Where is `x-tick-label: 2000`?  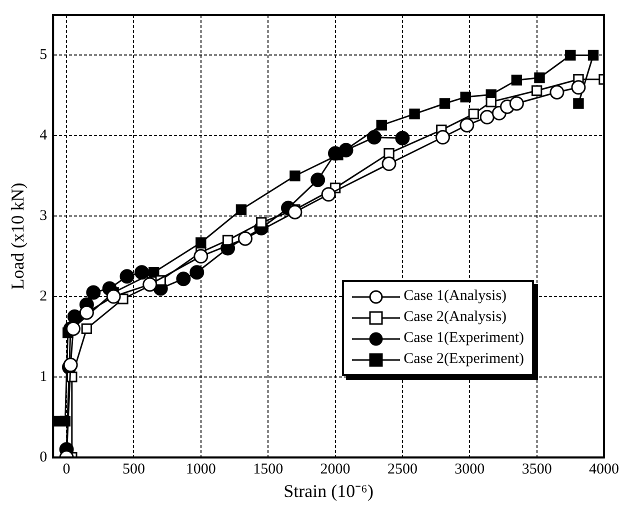 x-tick-label: 2000 is located at coordinates (335, 469).